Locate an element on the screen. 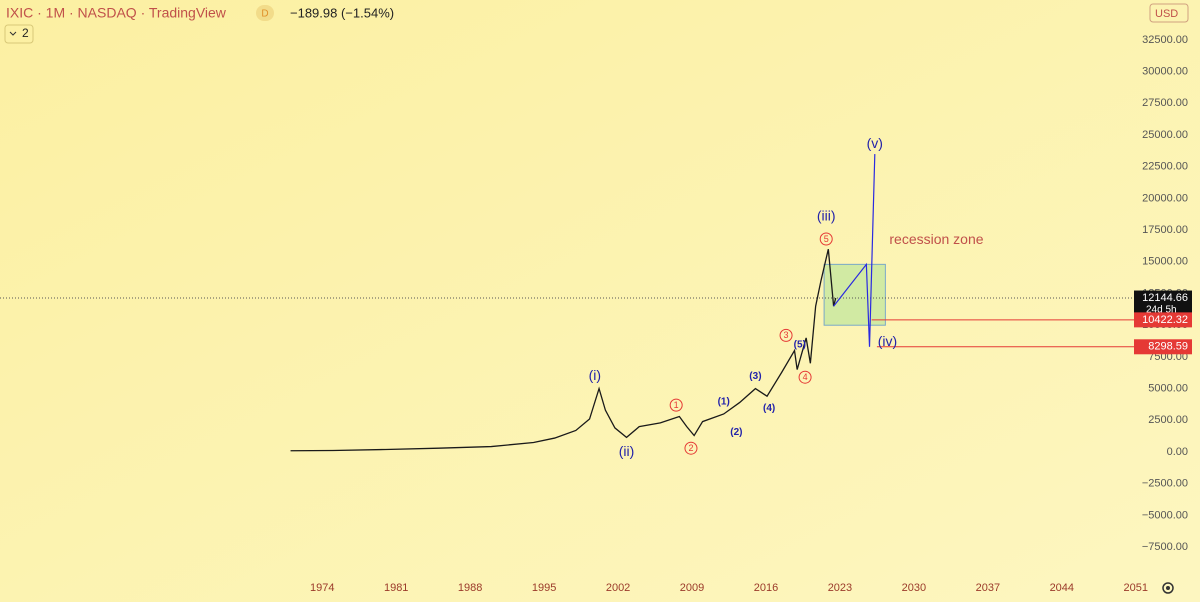 Image resolution: width=1200 pixels, height=602 pixels. wave-label: (5) is located at coordinates (800, 344).